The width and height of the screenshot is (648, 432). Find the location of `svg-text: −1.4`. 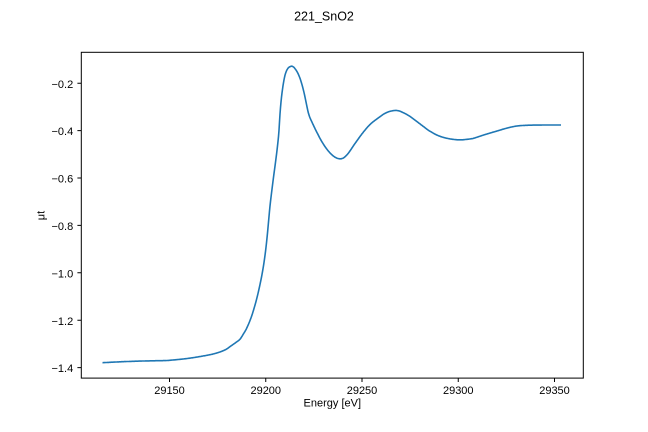

svg-text: −1.4 is located at coordinates (62, 369).